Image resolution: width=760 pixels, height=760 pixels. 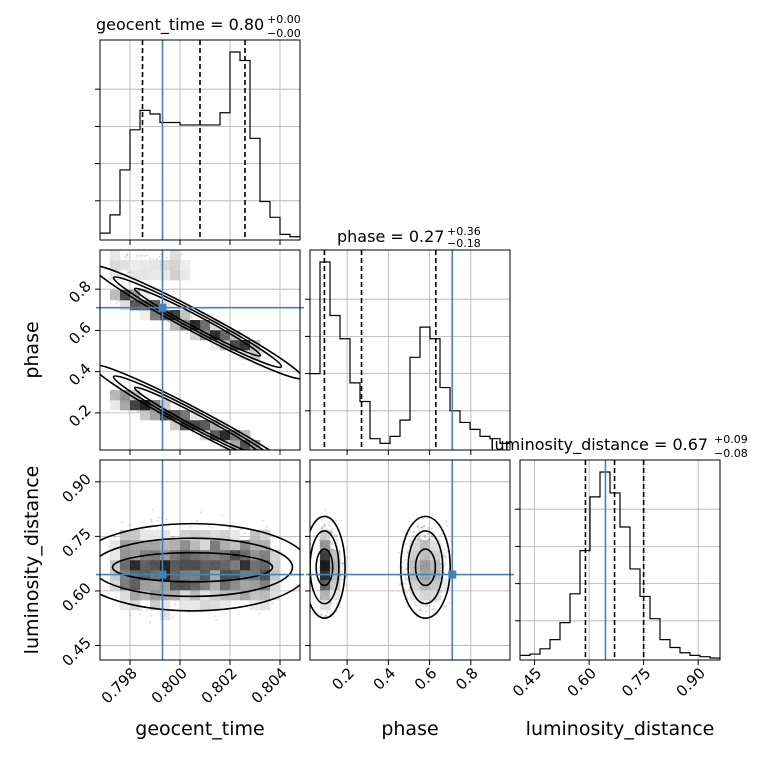 What do you see at coordinates (408, 352) in the screenshot?
I see `hist-panel-phase` at bounding box center [408, 352].